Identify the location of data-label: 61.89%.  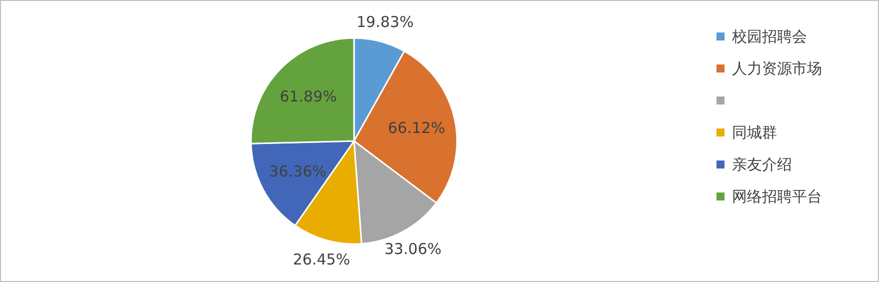
(308, 96).